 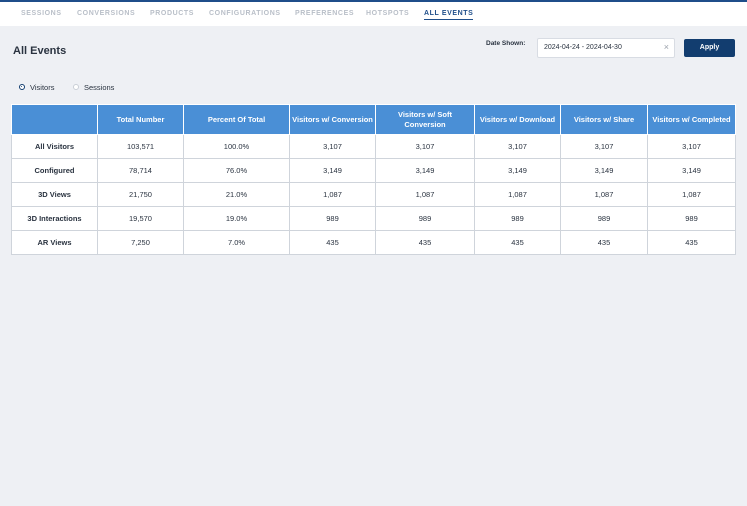 I want to click on date-range-input: 2024-04-24 - 2024-04-30 ×, so click(x=606, y=48).